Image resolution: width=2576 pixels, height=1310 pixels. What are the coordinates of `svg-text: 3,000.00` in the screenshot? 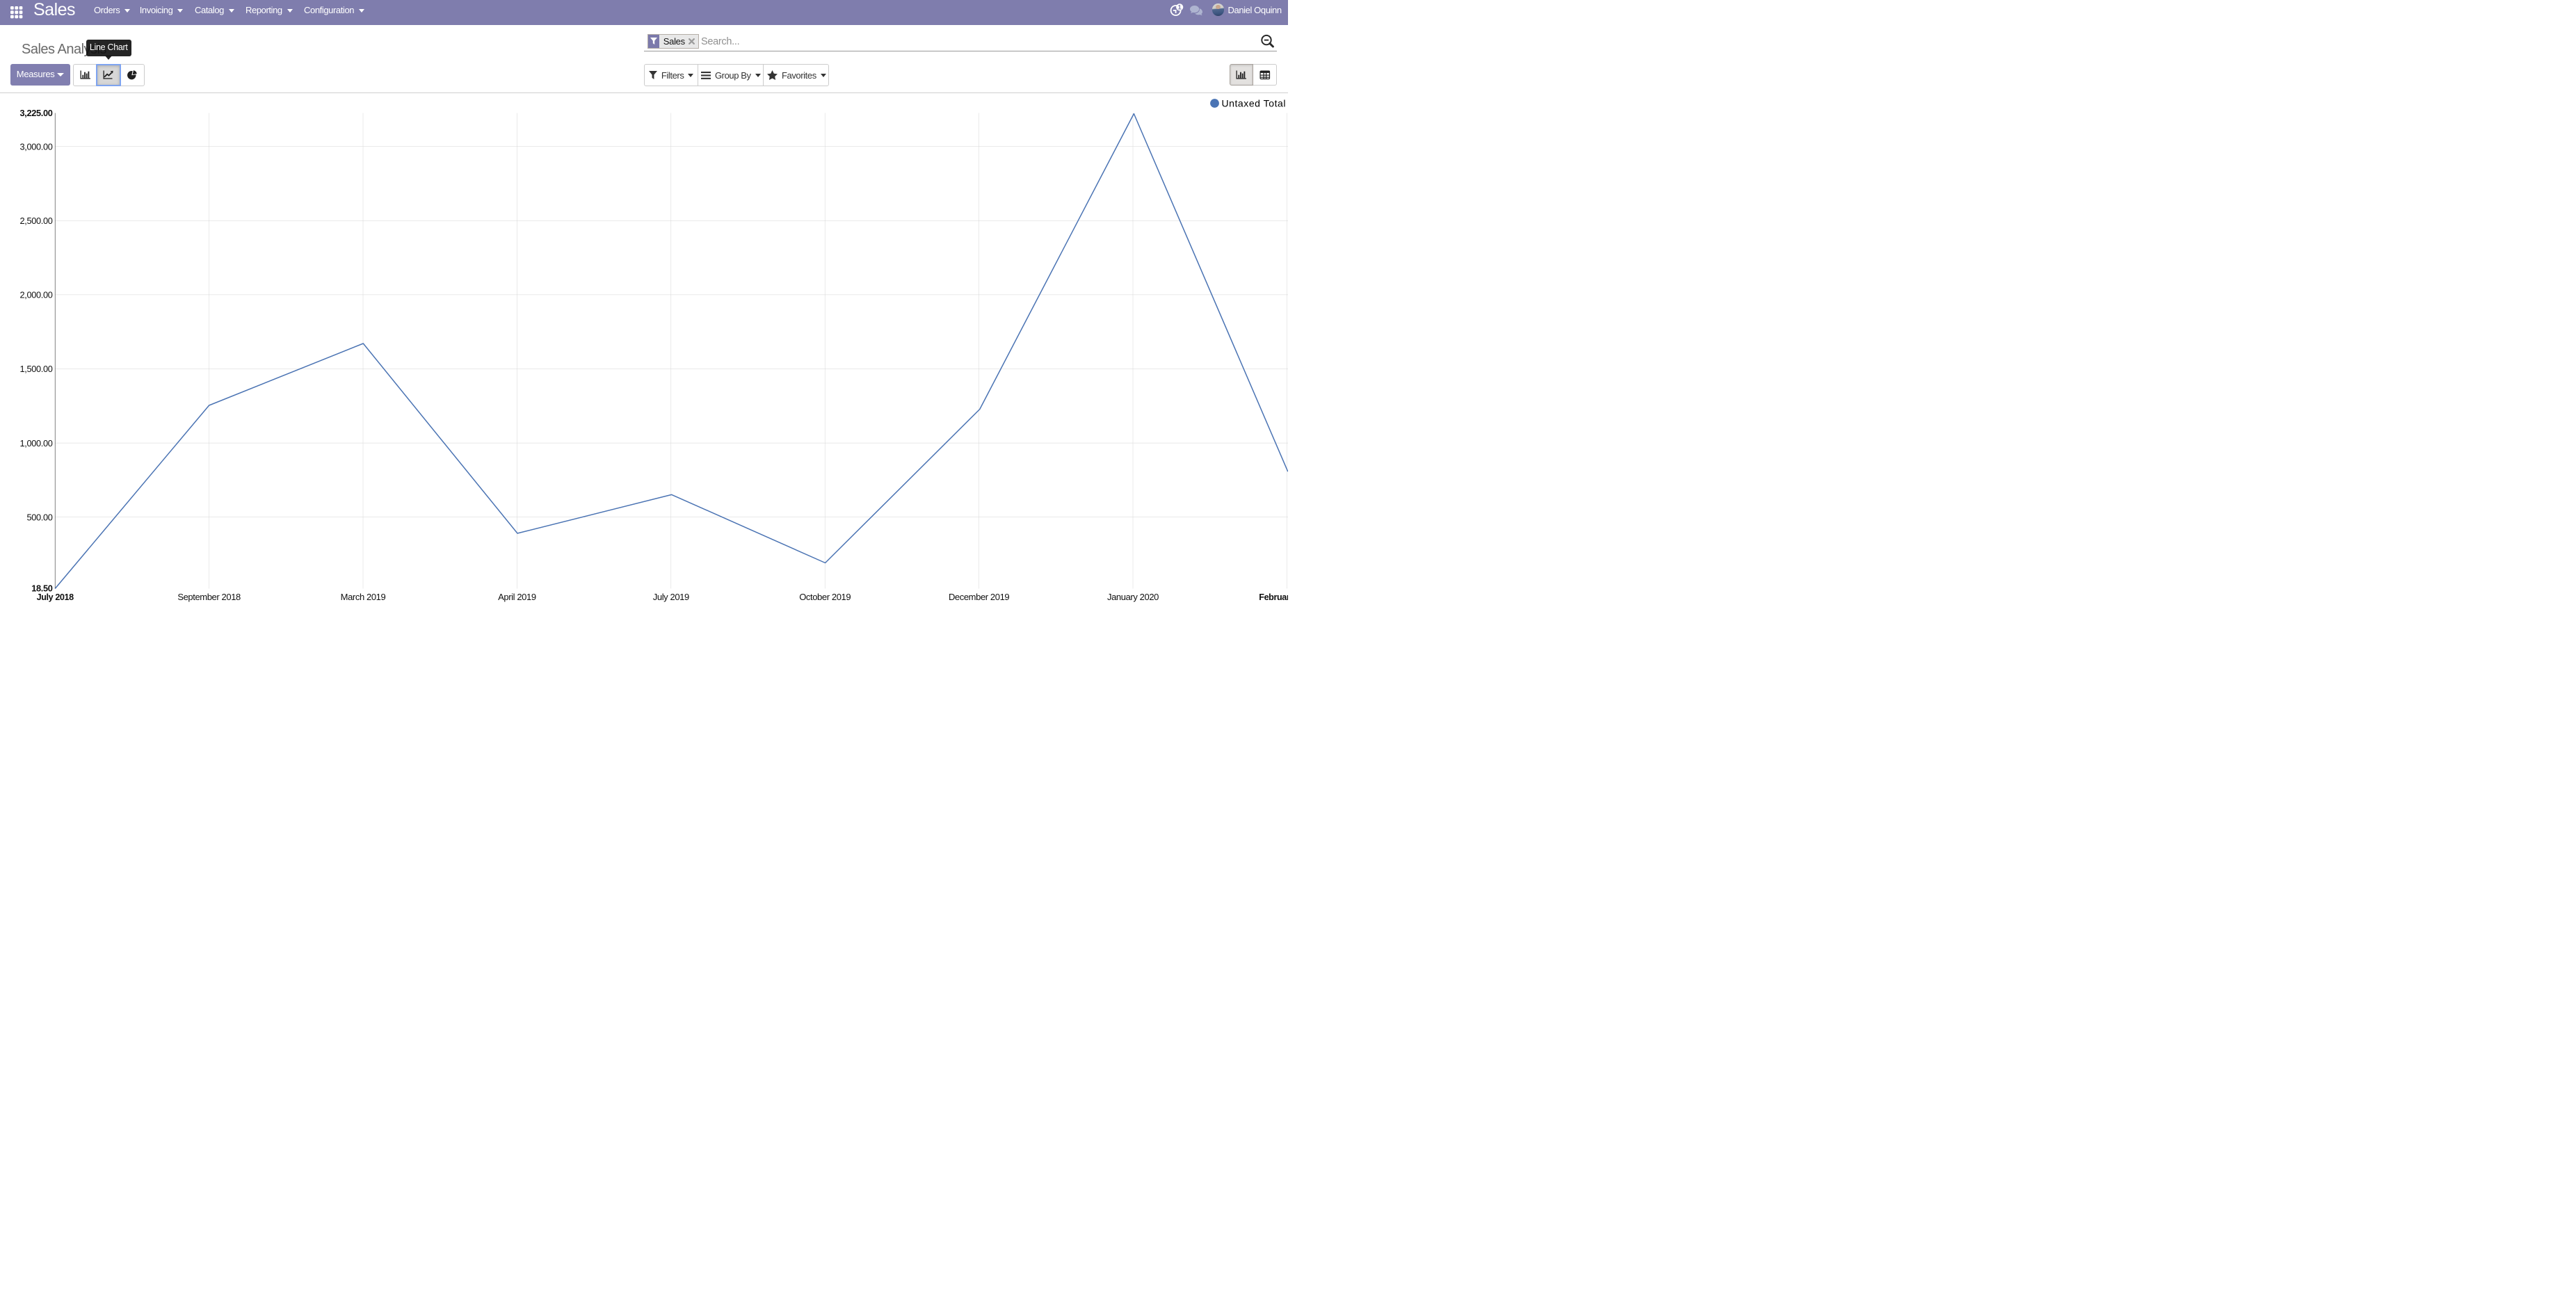 It's located at (35, 146).